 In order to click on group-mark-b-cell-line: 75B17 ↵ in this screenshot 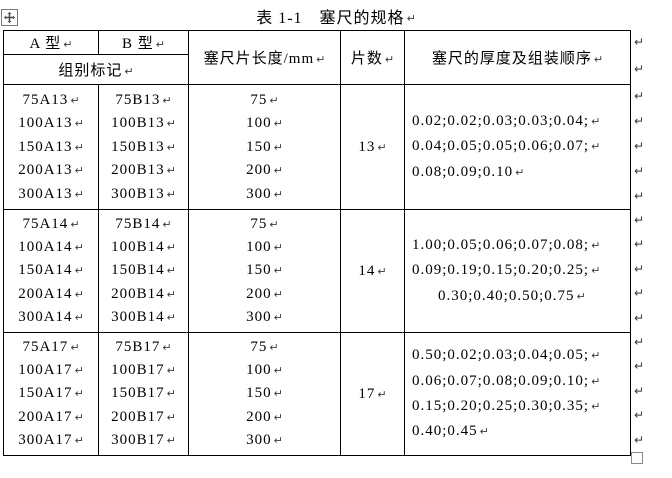, I will do `click(144, 347)`.